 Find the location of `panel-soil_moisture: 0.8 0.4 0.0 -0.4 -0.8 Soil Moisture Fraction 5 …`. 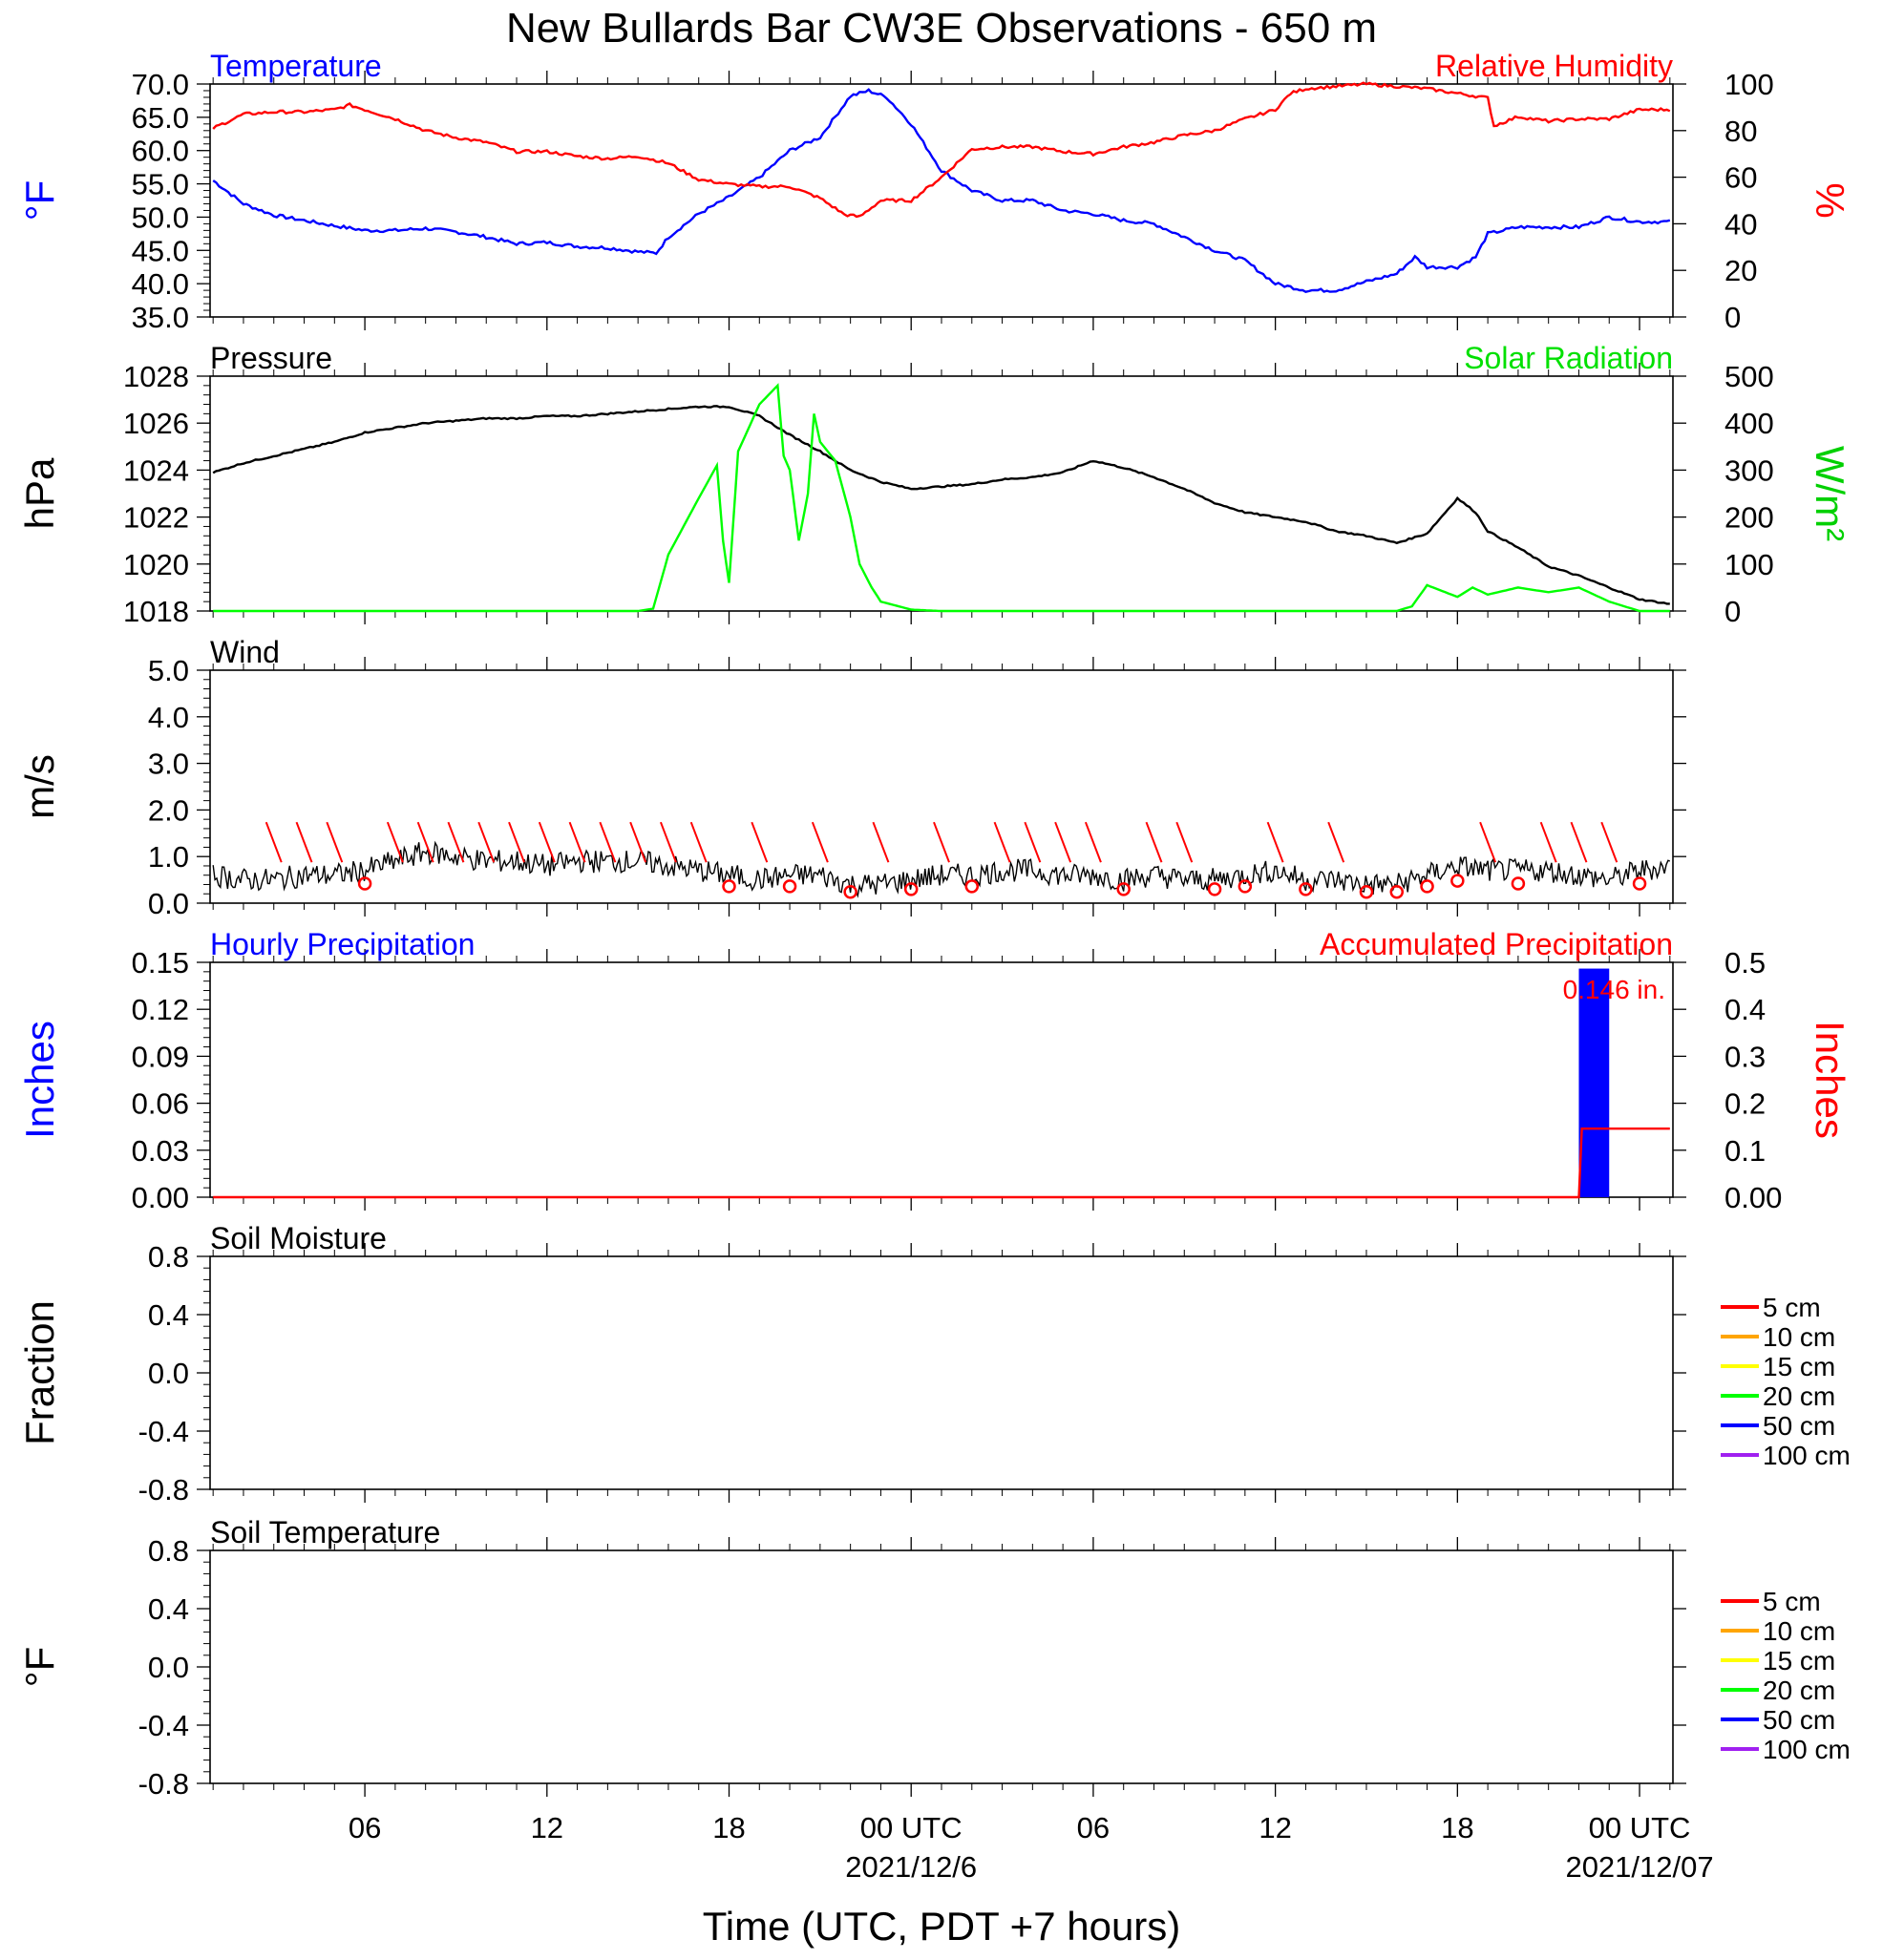

panel-soil_moisture: 0.8 0.4 0.0 -0.4 -0.8 Soil Moisture Fraction 5 … is located at coordinates (934, 1364).